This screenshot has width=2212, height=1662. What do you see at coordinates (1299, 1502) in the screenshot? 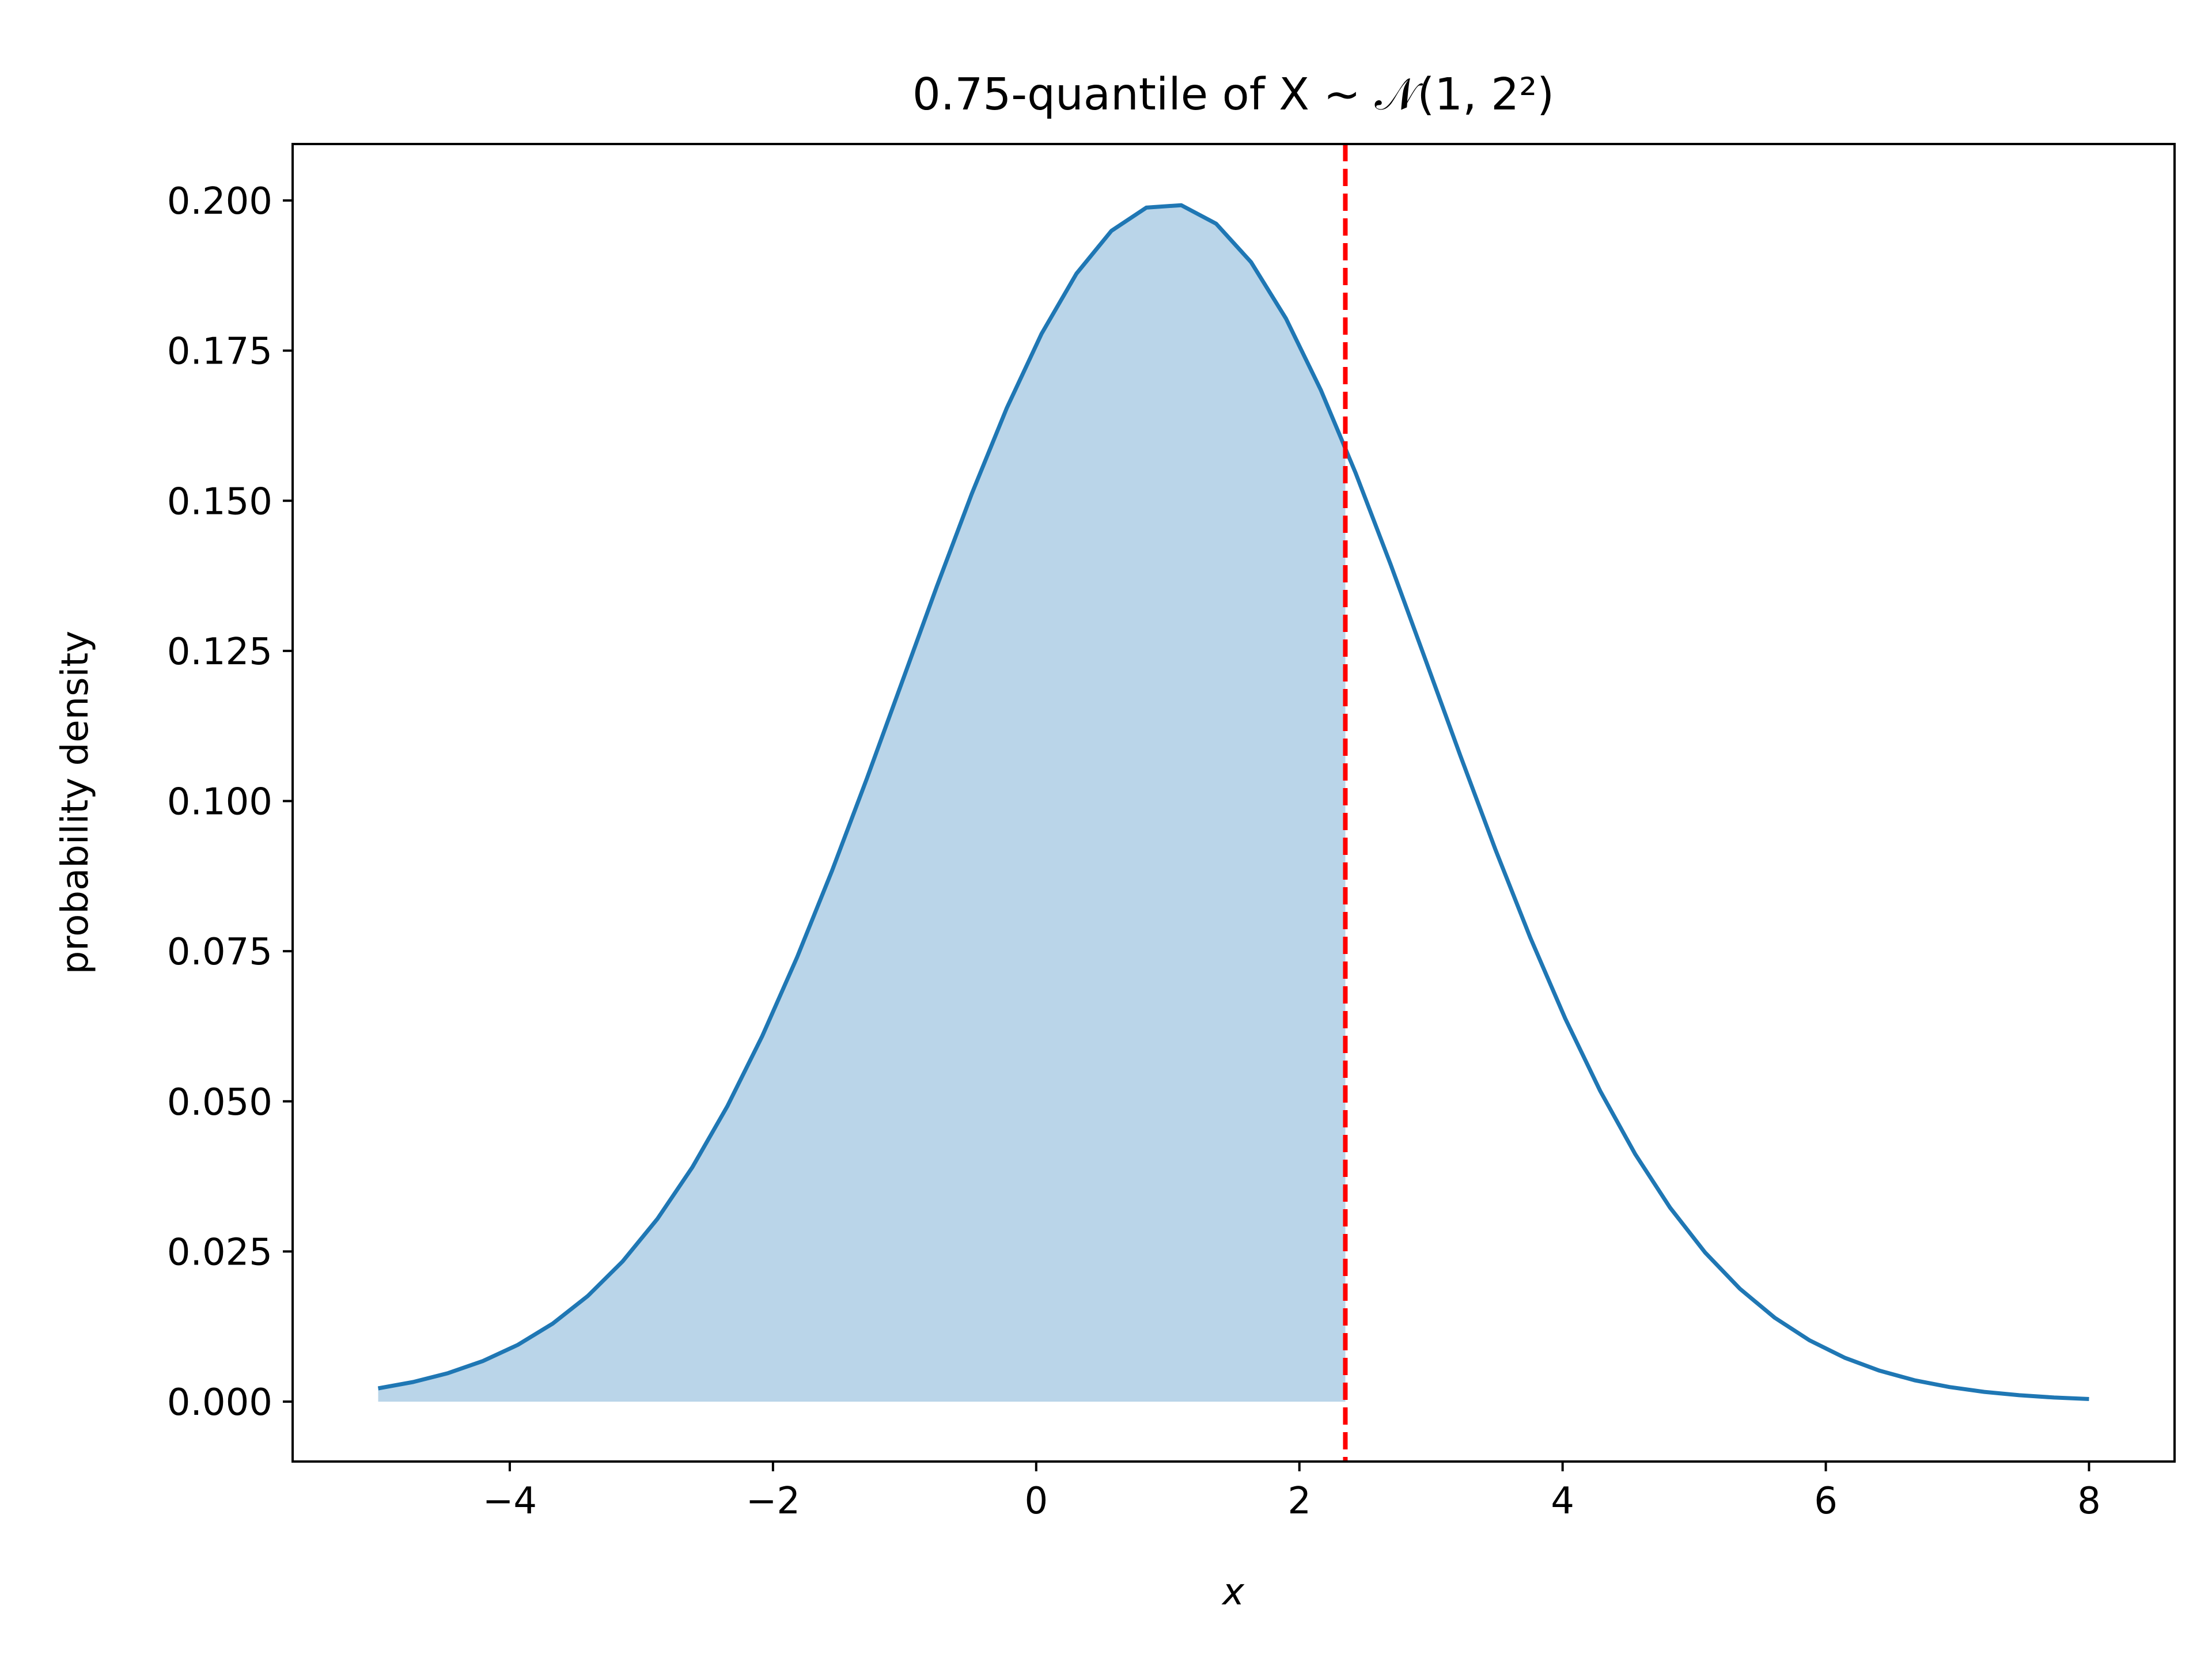
I see `x-tick-label: 2` at bounding box center [1299, 1502].